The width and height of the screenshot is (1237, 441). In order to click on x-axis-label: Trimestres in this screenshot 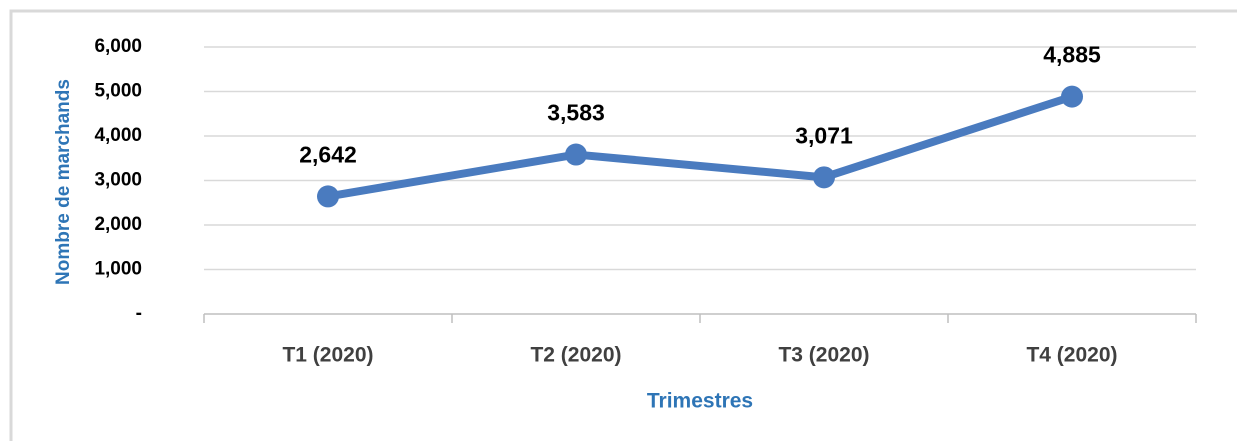, I will do `click(700, 401)`.